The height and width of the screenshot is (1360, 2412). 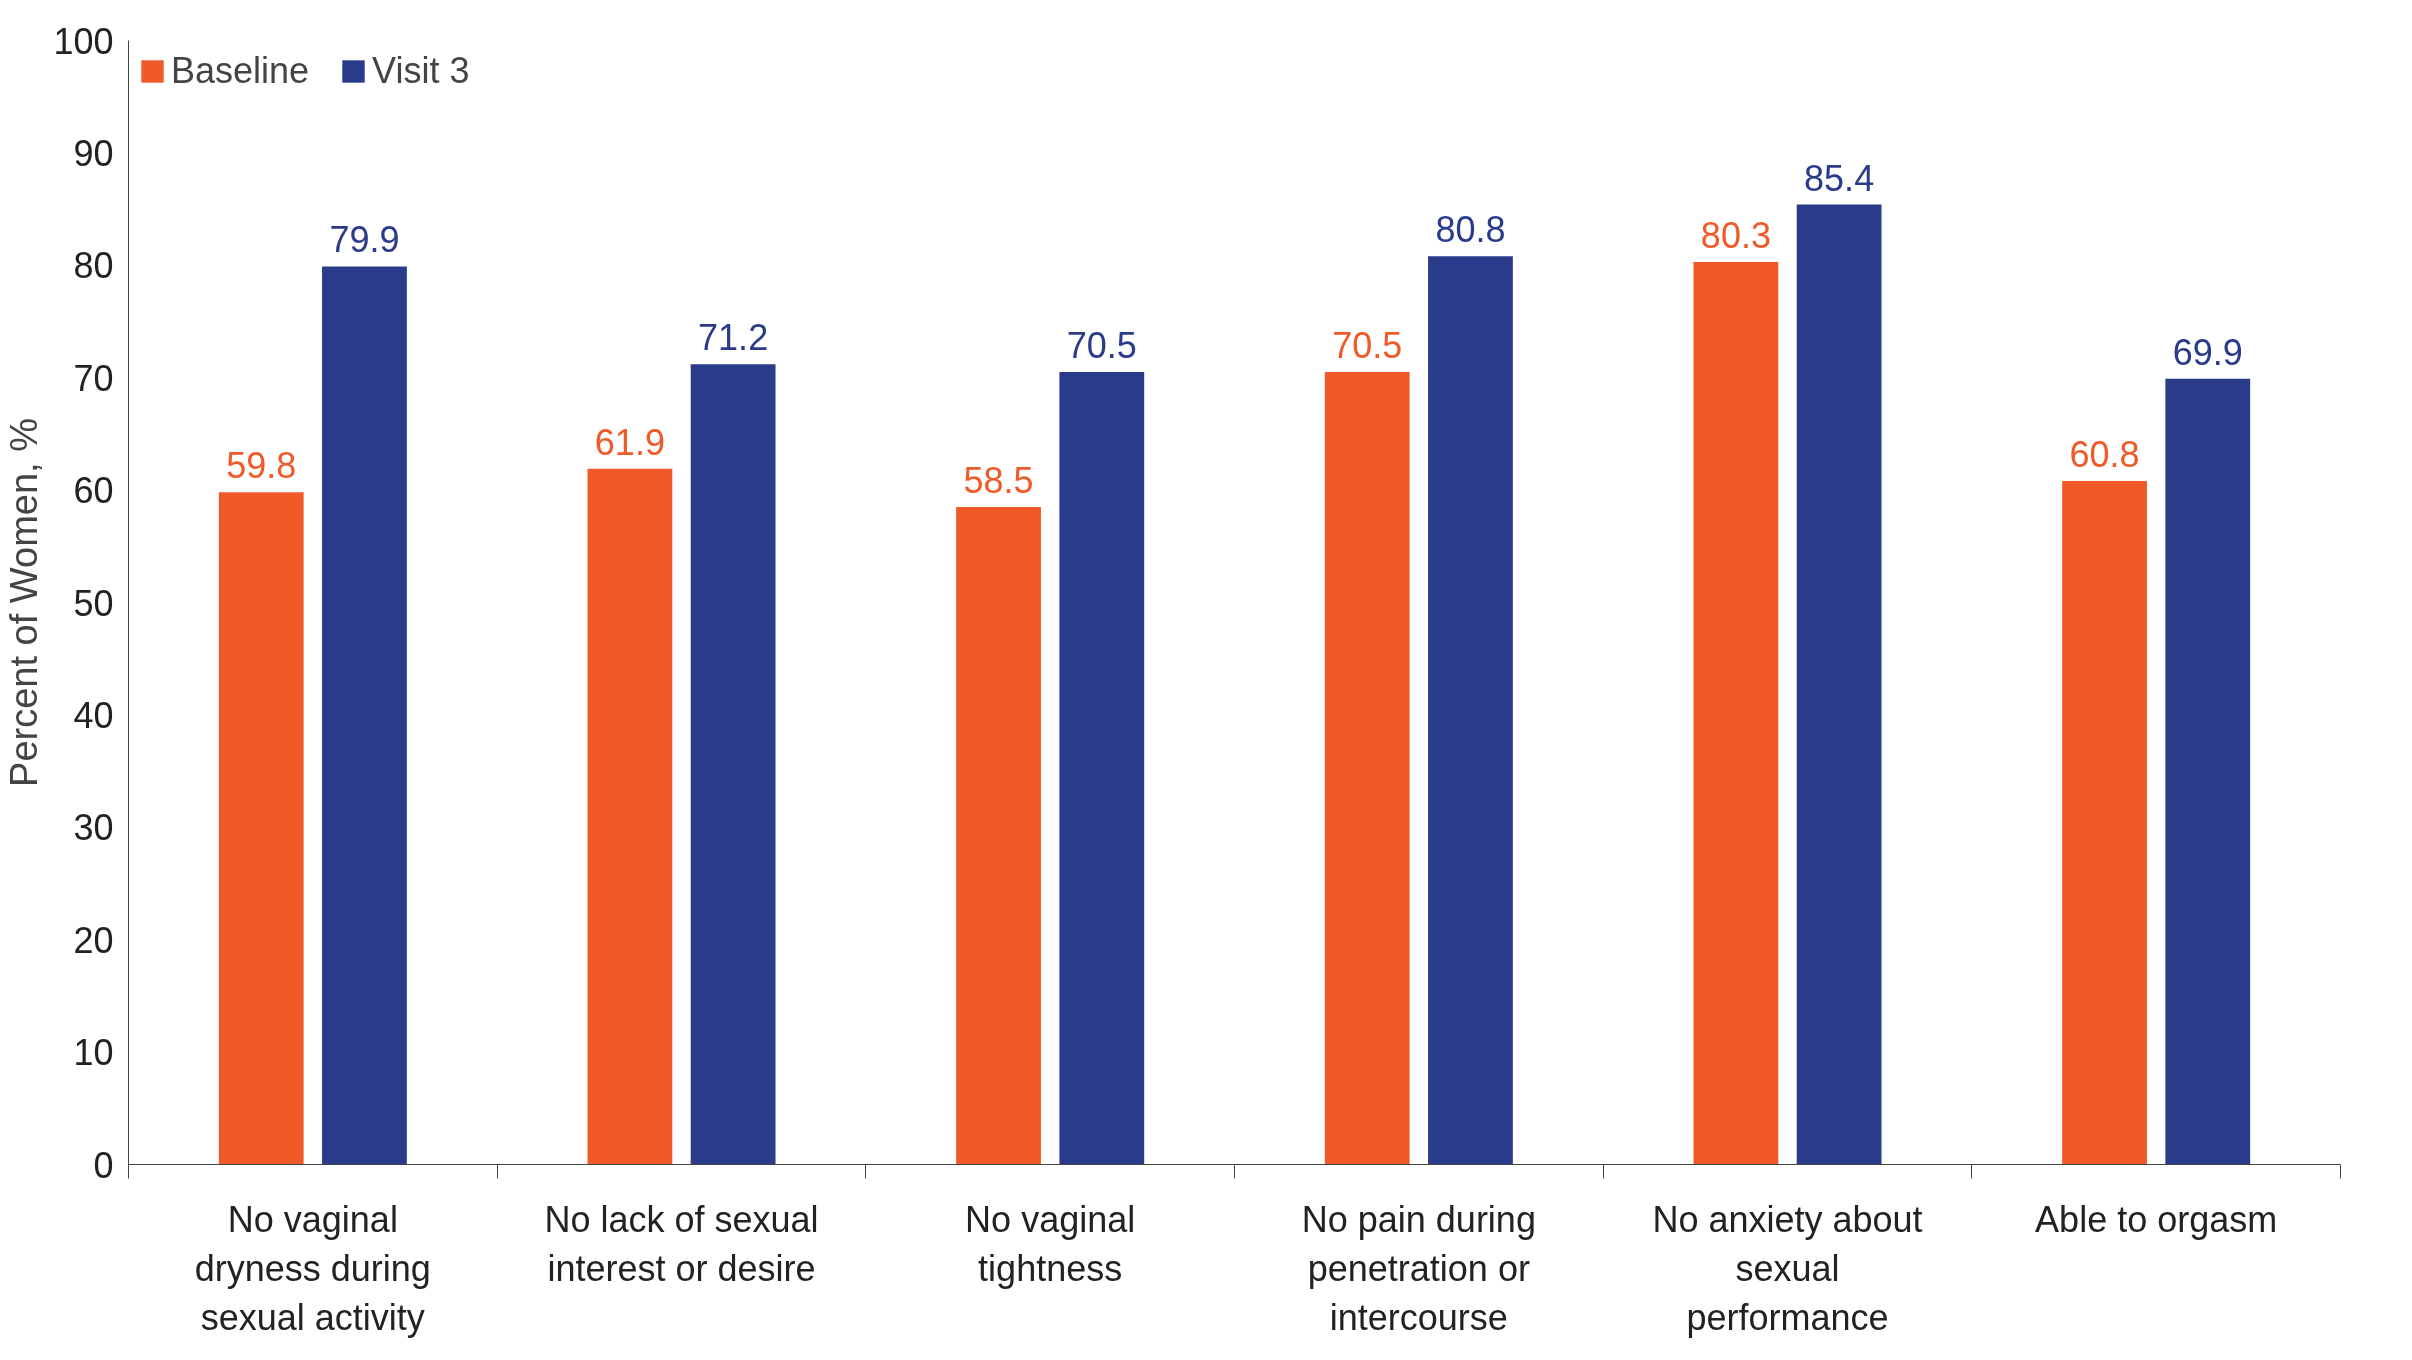 I want to click on y-tick-label: 30, so click(x=93, y=828).